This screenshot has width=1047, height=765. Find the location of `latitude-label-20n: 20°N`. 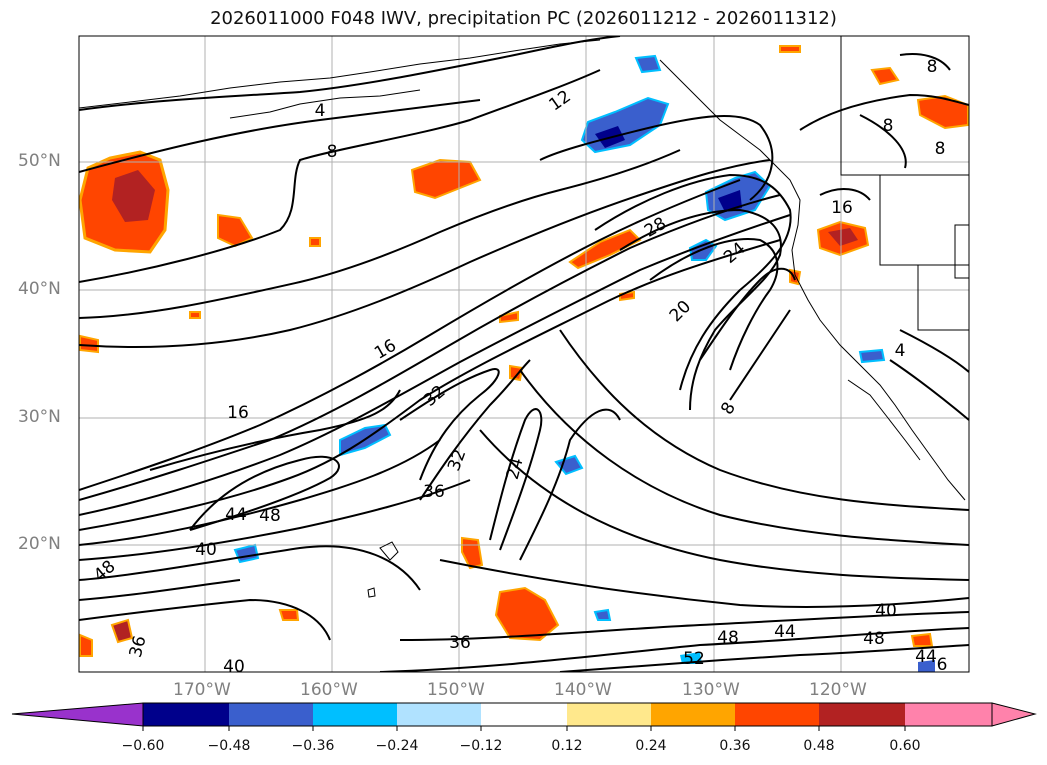

latitude-label-20n: 20°N is located at coordinates (39, 544).